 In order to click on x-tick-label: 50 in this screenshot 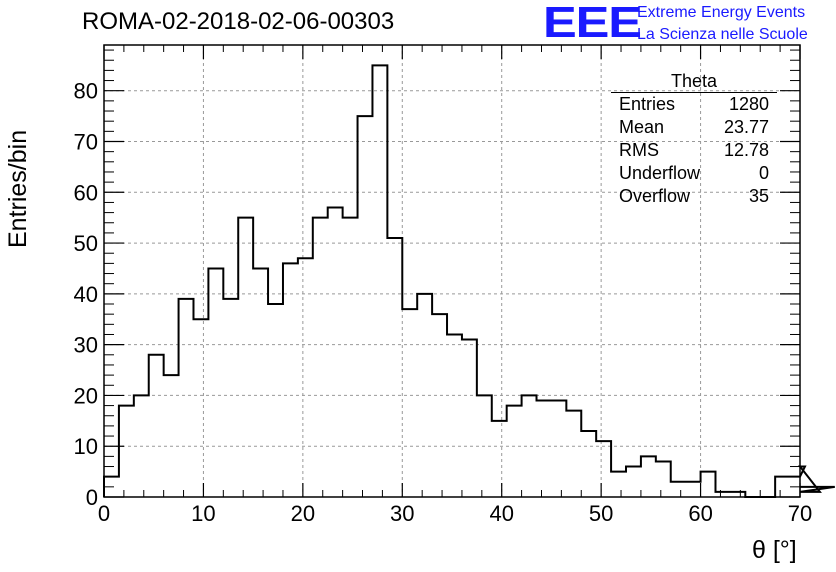, I will do `click(601, 513)`.